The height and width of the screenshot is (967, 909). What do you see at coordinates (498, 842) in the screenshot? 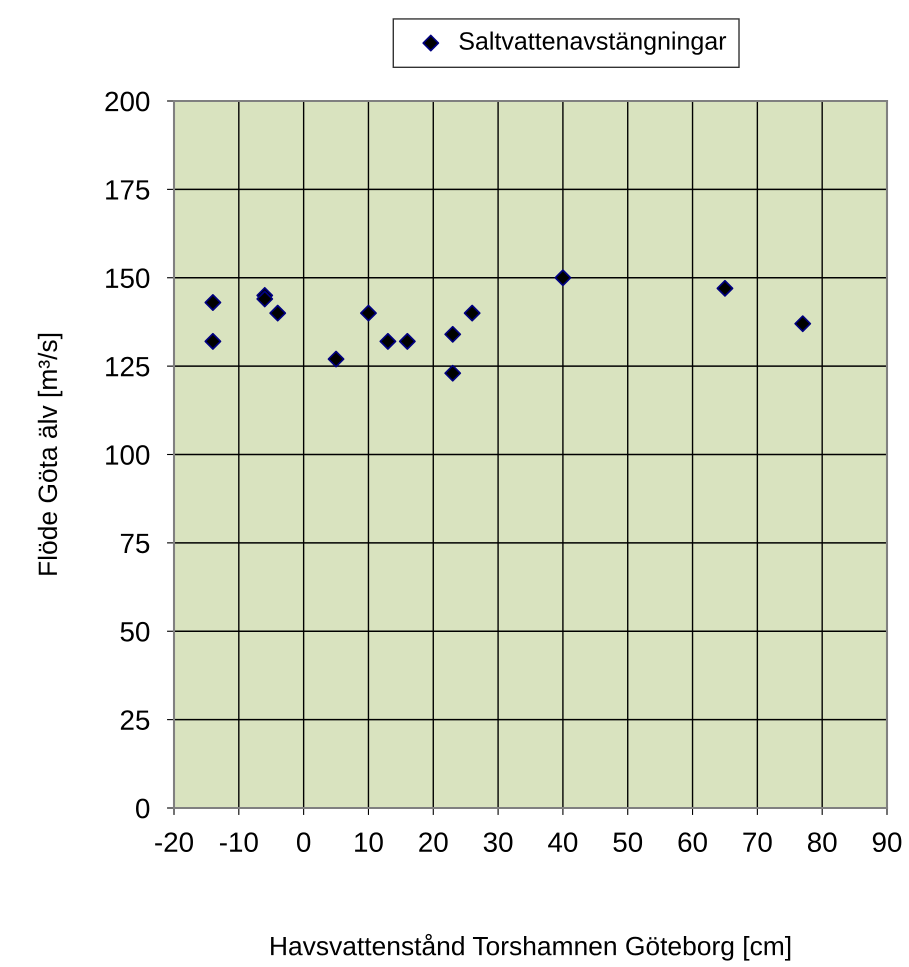
I see `x-tick-label: 30` at bounding box center [498, 842].